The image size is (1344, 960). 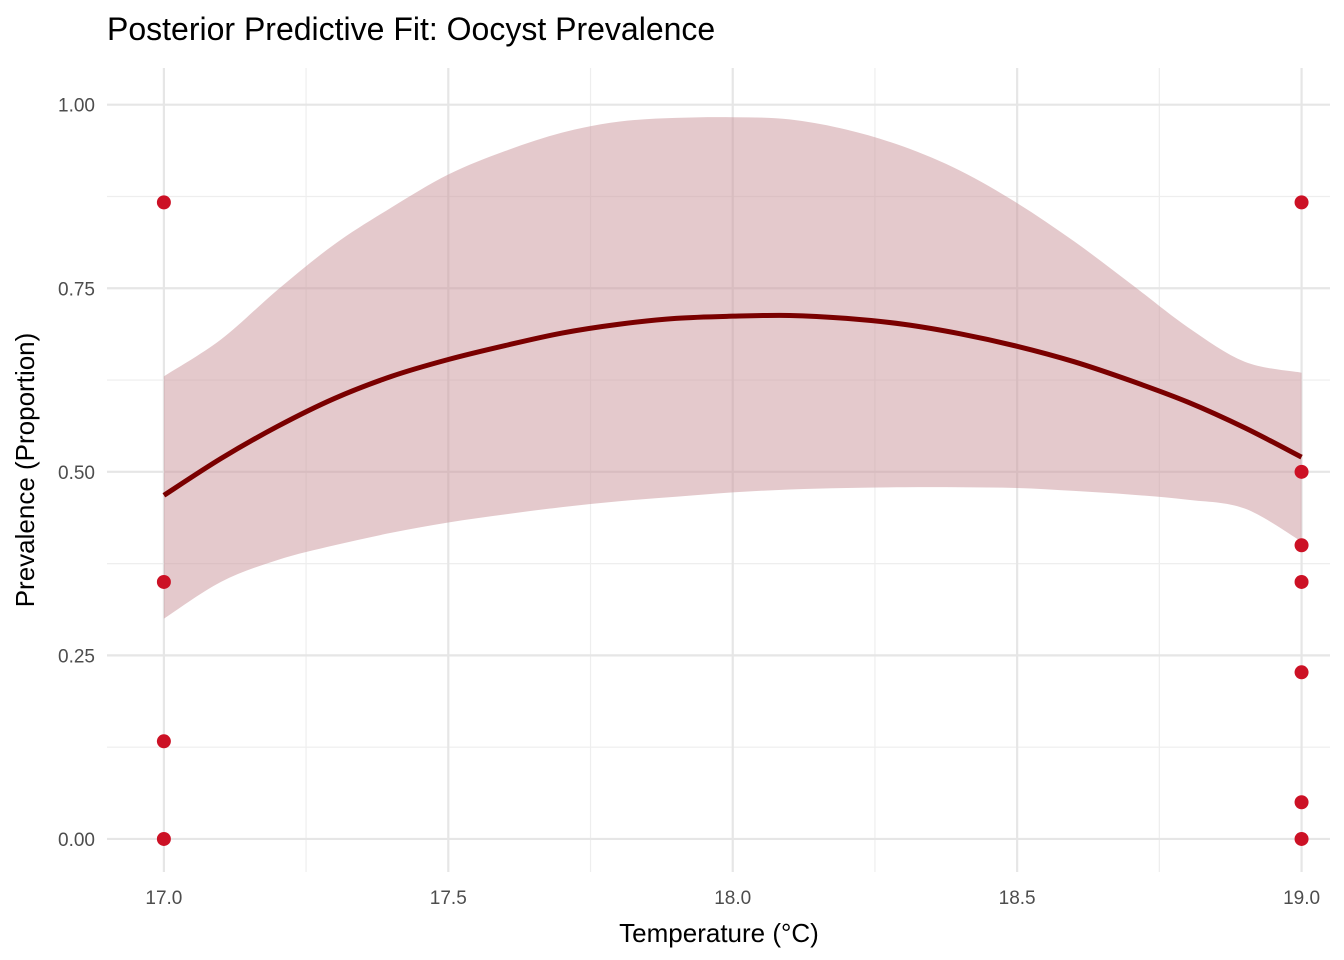 I want to click on y-tick-label: 0.75, so click(x=76, y=289).